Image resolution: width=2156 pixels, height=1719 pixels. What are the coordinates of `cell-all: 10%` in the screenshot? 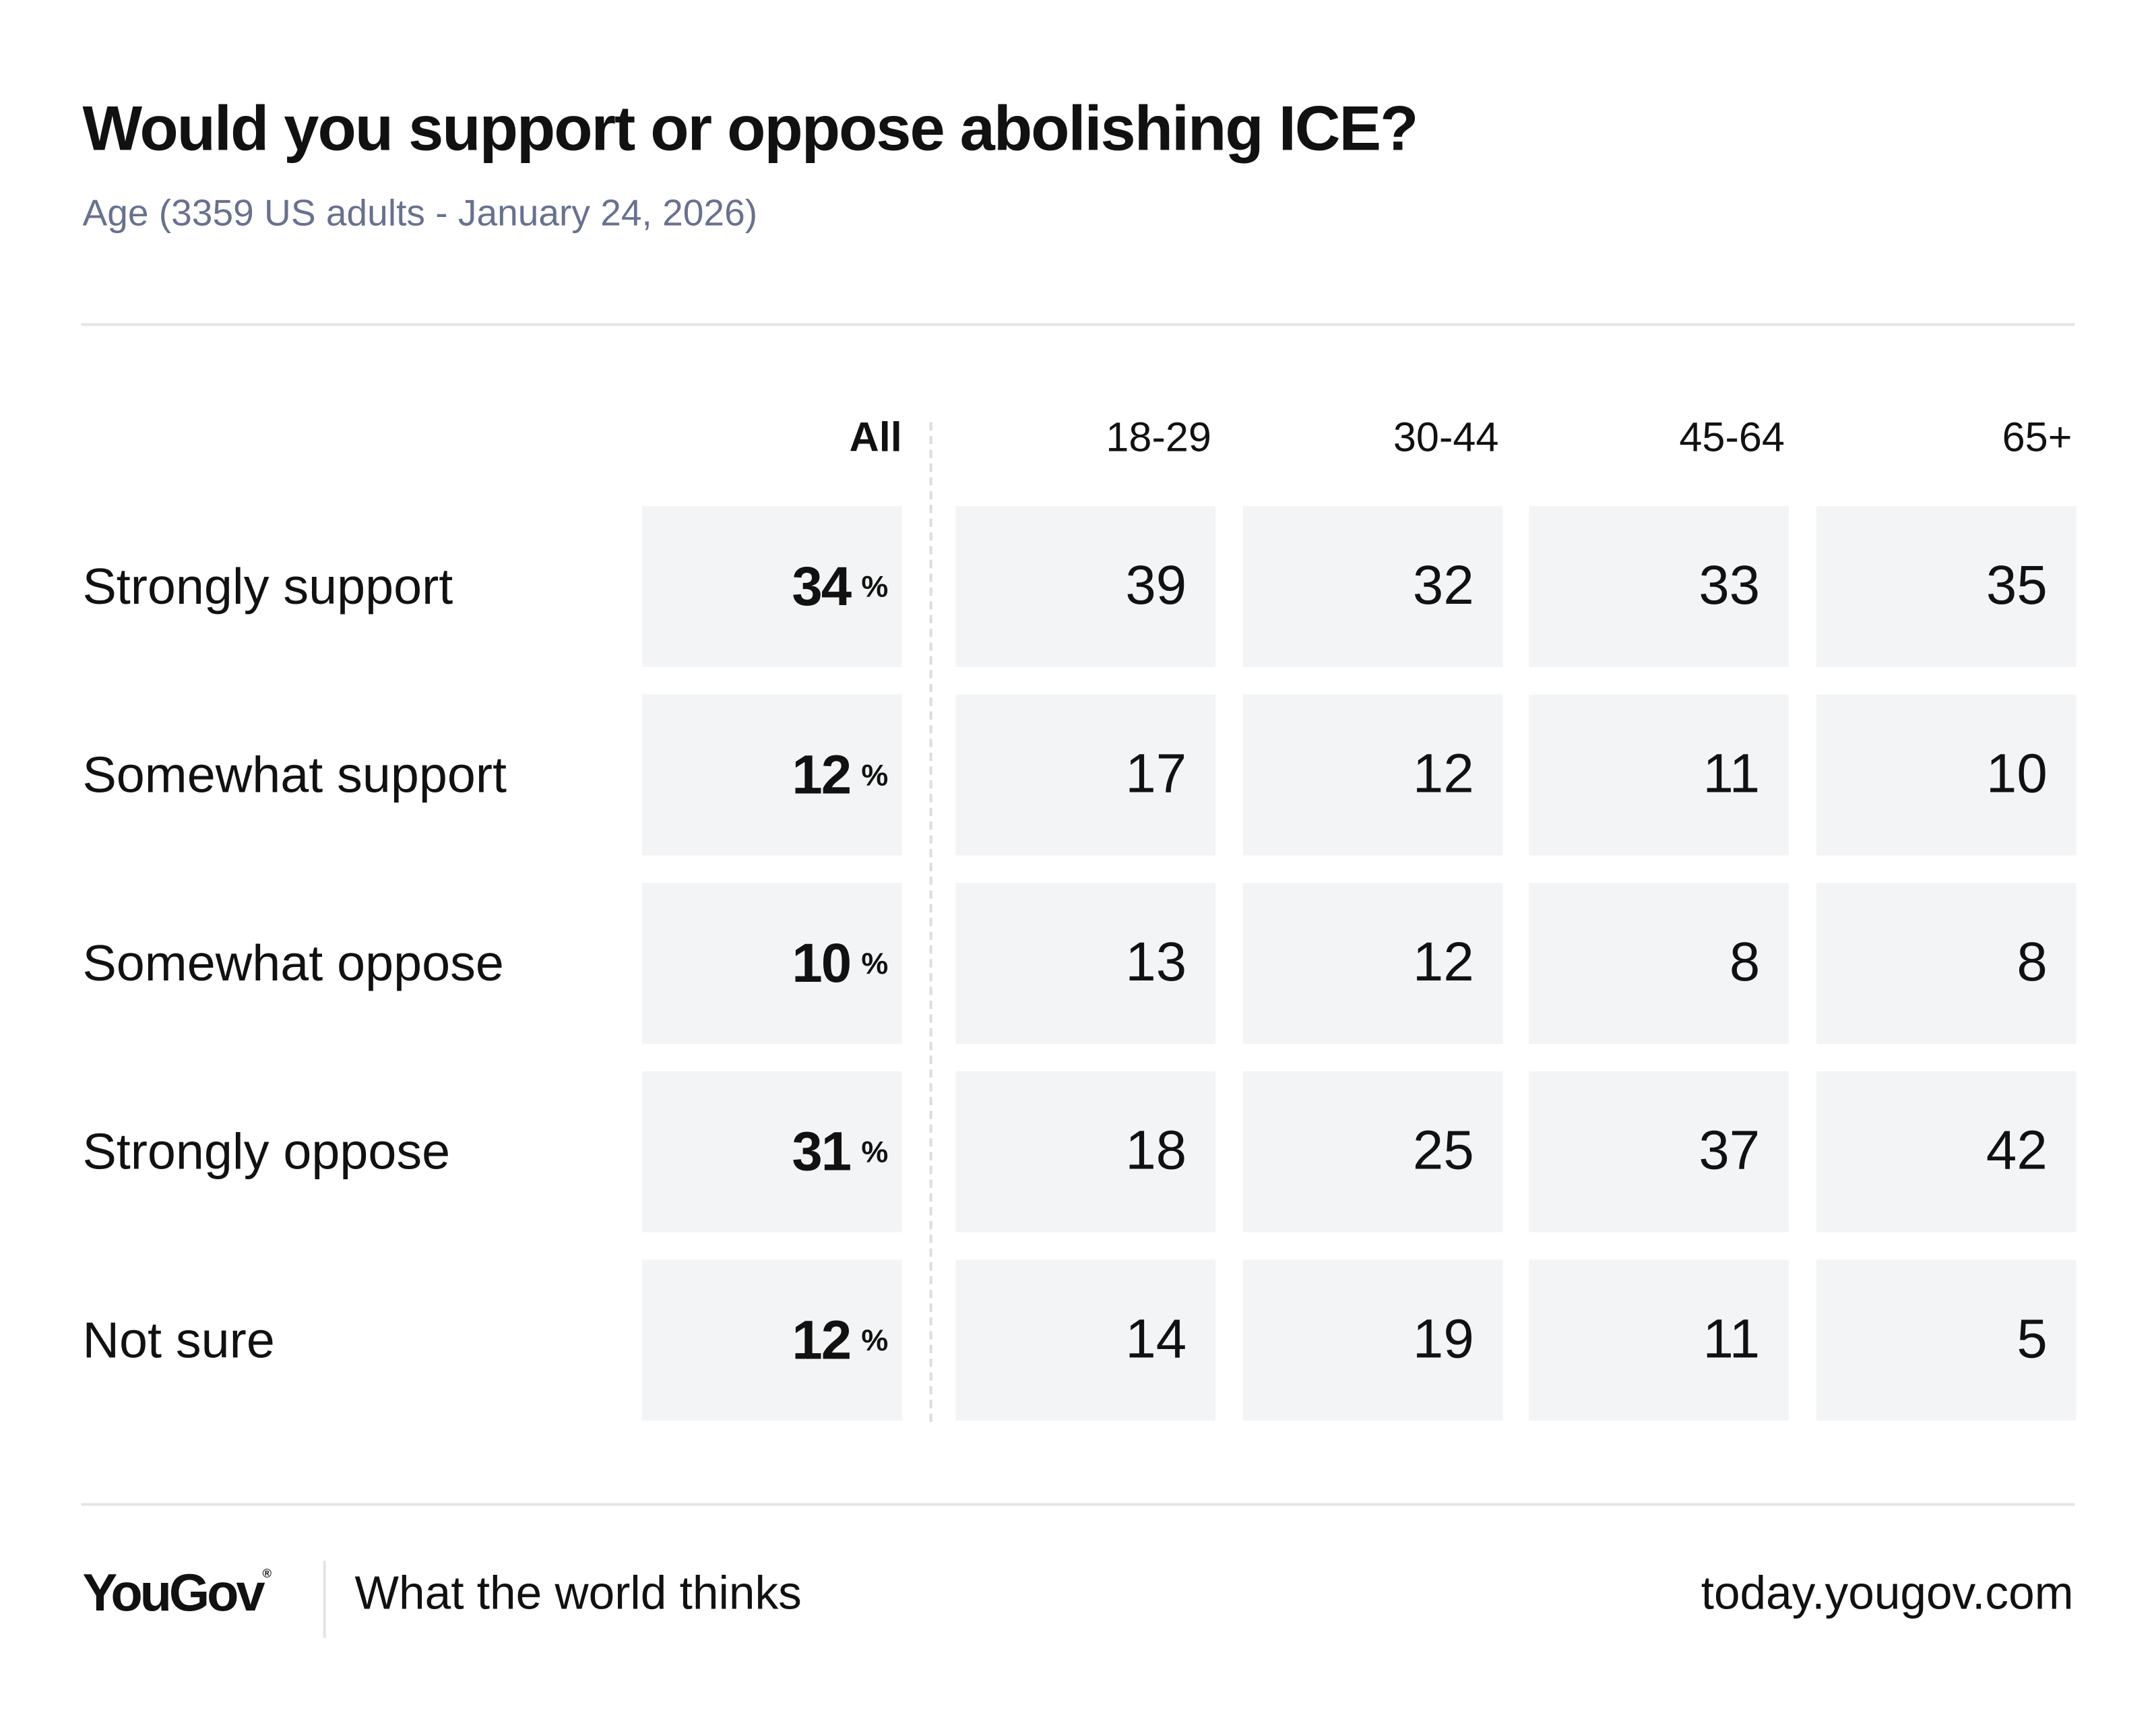 It's located at (772, 963).